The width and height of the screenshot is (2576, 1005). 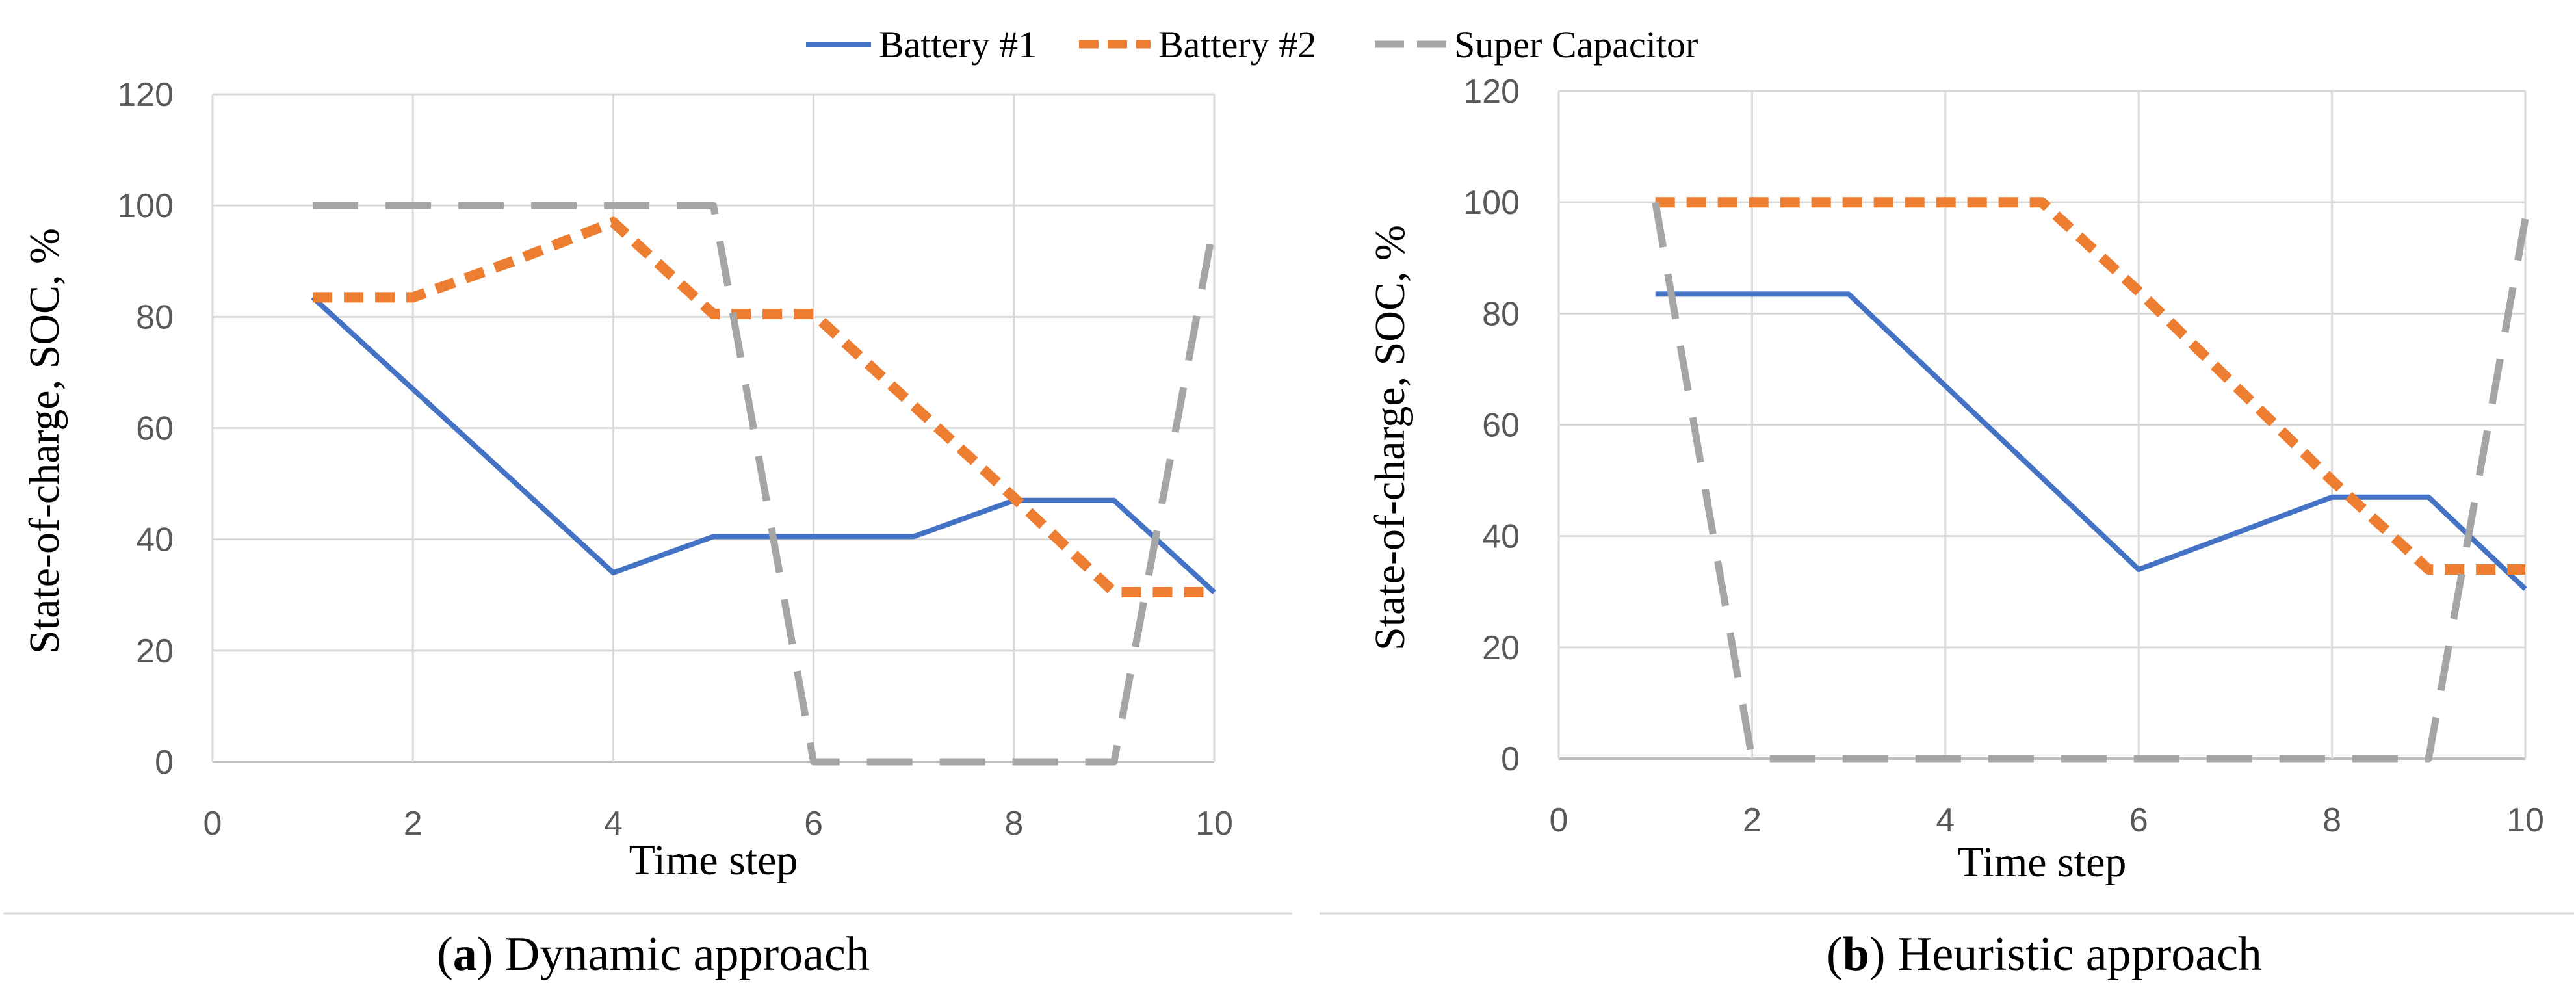 What do you see at coordinates (673, 954) in the screenshot?
I see `caption-text: ) Dynamic approach` at bounding box center [673, 954].